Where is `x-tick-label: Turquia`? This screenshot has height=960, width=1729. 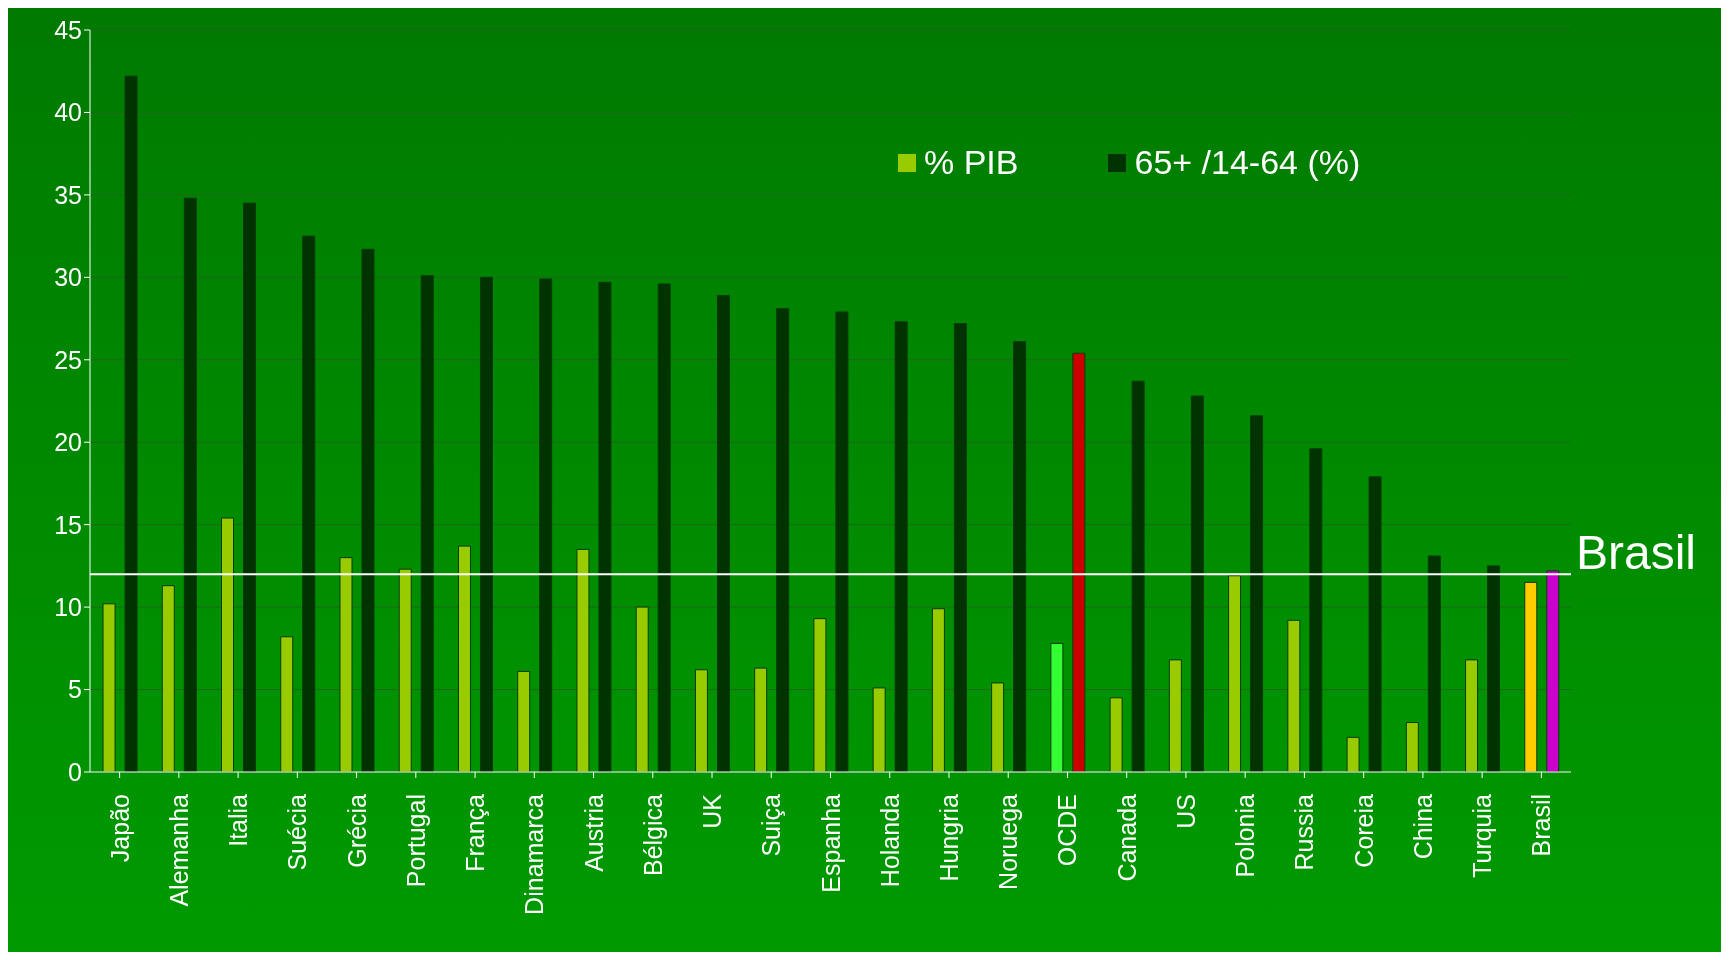 x-tick-label: Turquia is located at coordinates (1482, 835).